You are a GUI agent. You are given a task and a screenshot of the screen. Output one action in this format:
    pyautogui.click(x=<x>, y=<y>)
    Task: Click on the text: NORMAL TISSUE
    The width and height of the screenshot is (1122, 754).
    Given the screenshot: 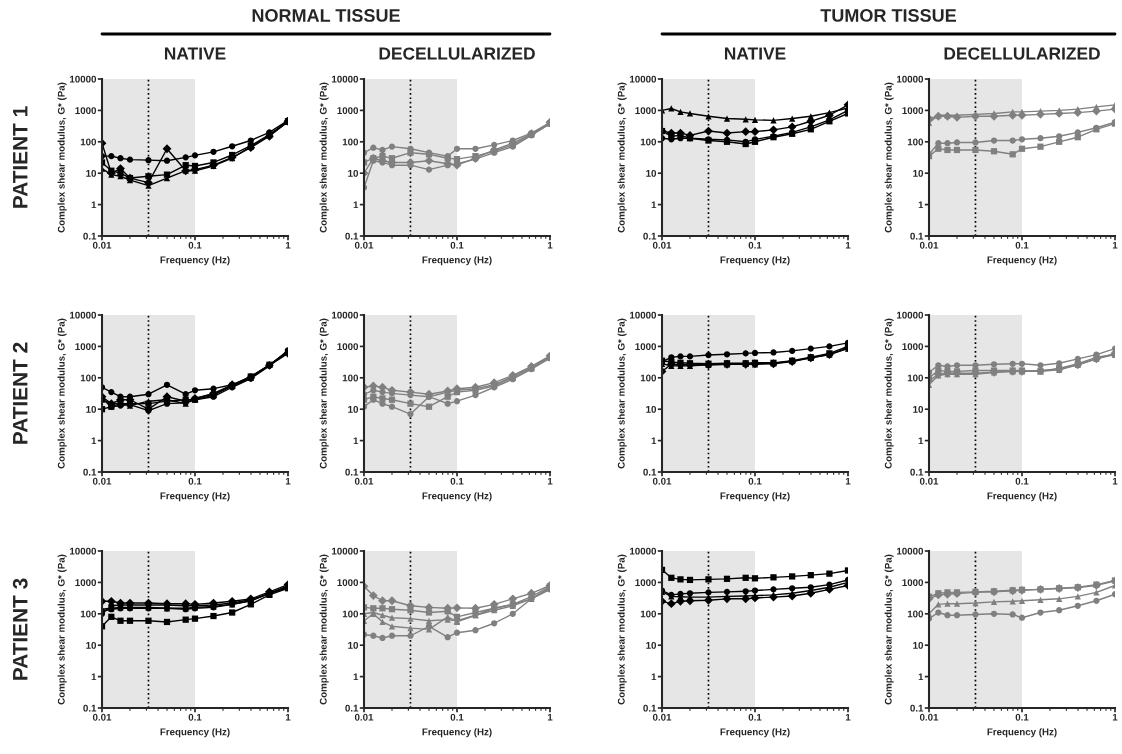 What is the action you would take?
    pyautogui.click(x=326, y=15)
    